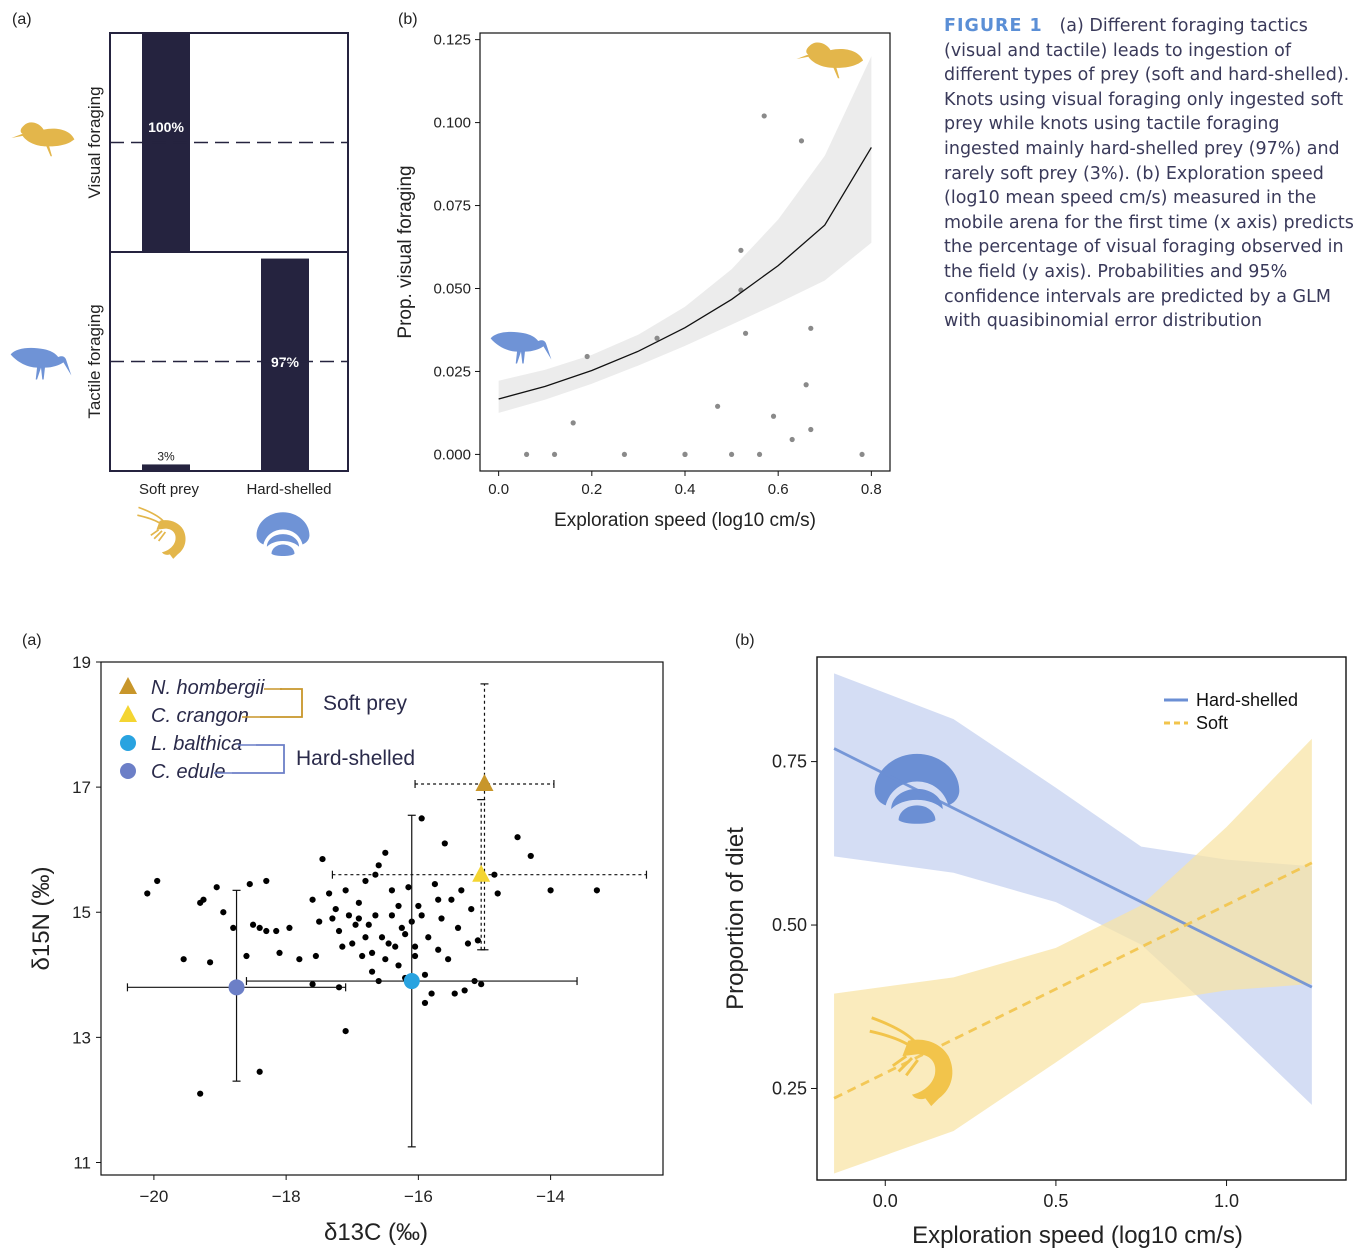 This screenshot has width=1364, height=1253. Describe the element at coordinates (81, 787) in the screenshot. I see `y-tick-label: 17` at that location.